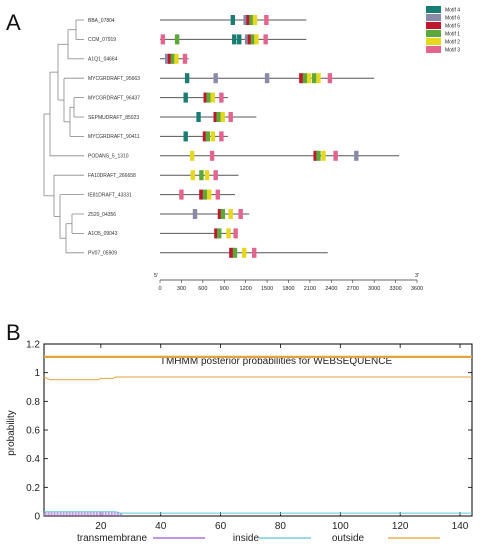  What do you see at coordinates (395, 289) in the screenshot?
I see `axis-tick-label: 3300` at bounding box center [395, 289].